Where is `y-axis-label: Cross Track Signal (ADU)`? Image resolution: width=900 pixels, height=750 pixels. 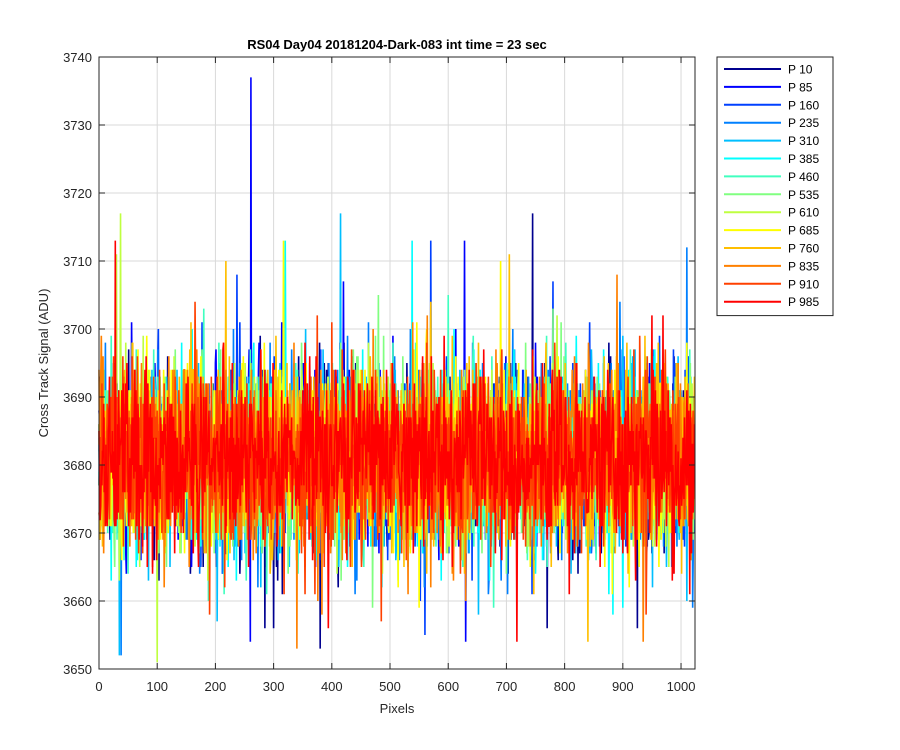
y-axis-label: Cross Track Signal (ADU) is located at coordinates (43, 363).